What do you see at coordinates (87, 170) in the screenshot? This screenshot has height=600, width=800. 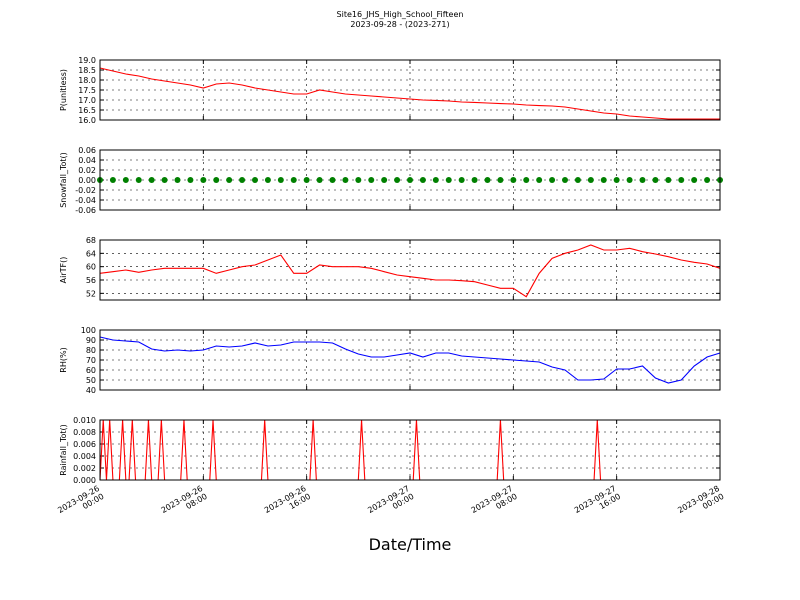 I see `y-tick-label: 0.02` at bounding box center [87, 170].